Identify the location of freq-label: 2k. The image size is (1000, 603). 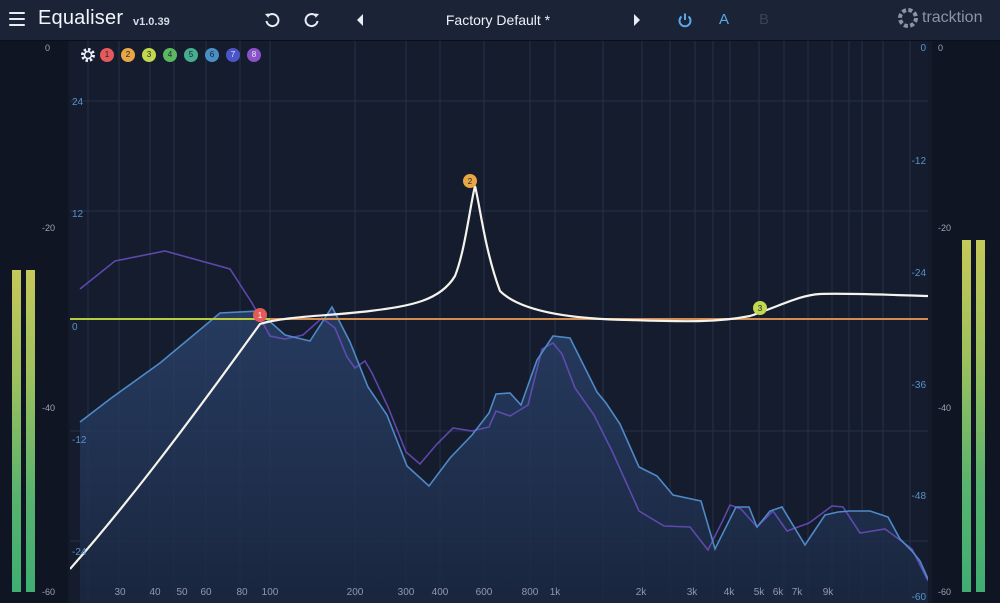
(642, 592).